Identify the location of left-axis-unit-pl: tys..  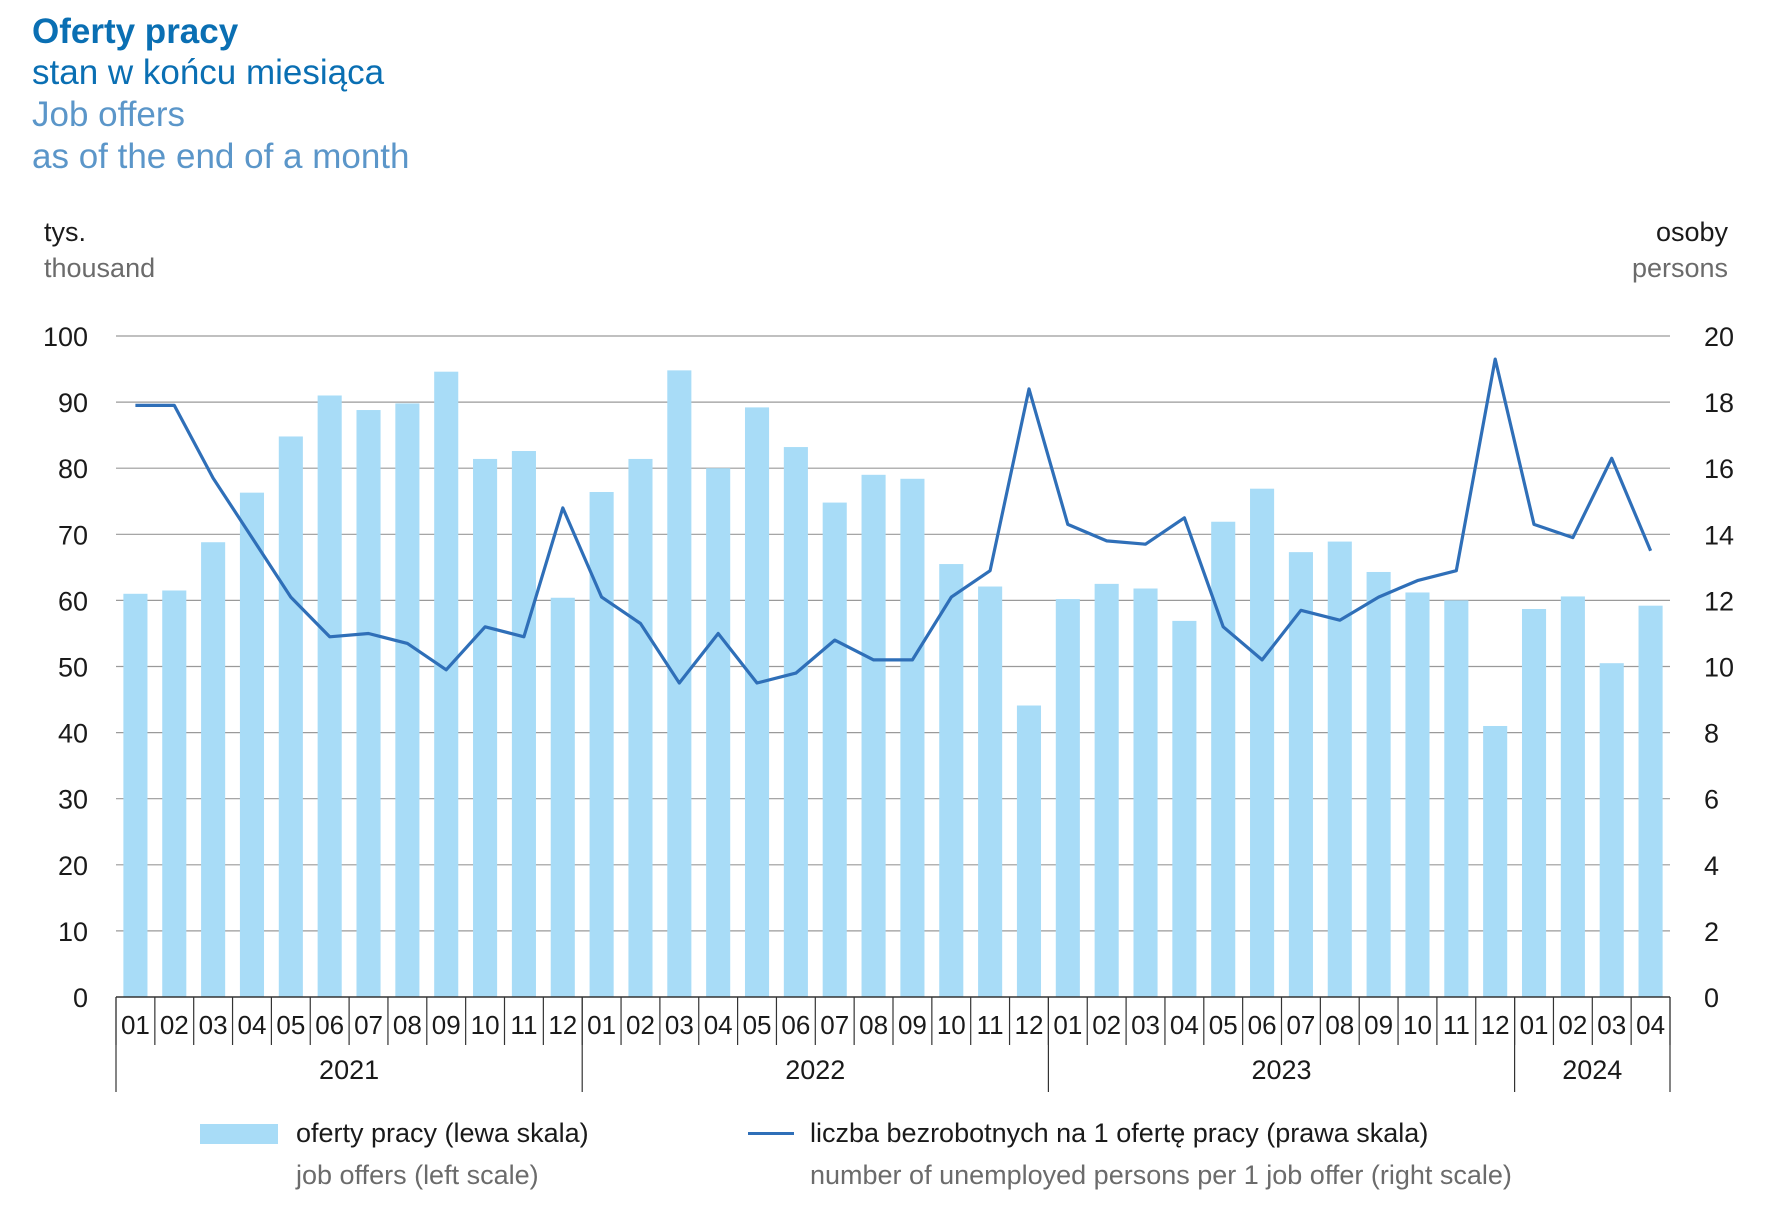
(65, 232).